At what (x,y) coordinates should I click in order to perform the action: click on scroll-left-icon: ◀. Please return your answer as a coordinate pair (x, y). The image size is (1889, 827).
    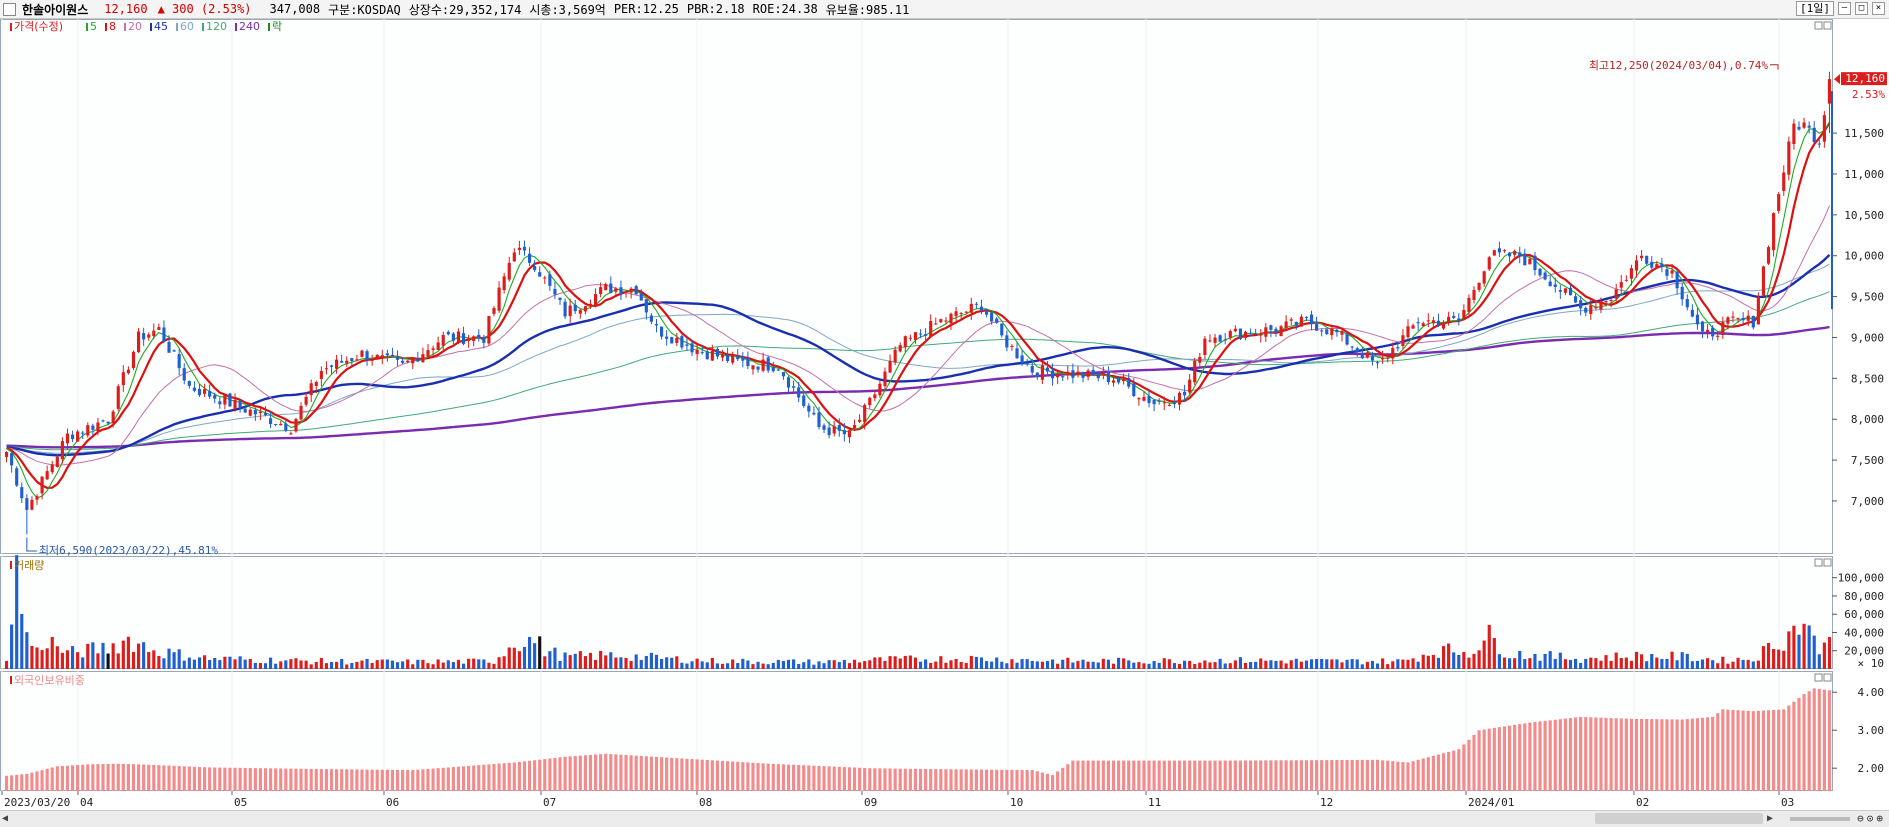
    Looking at the image, I should click on (5, 818).